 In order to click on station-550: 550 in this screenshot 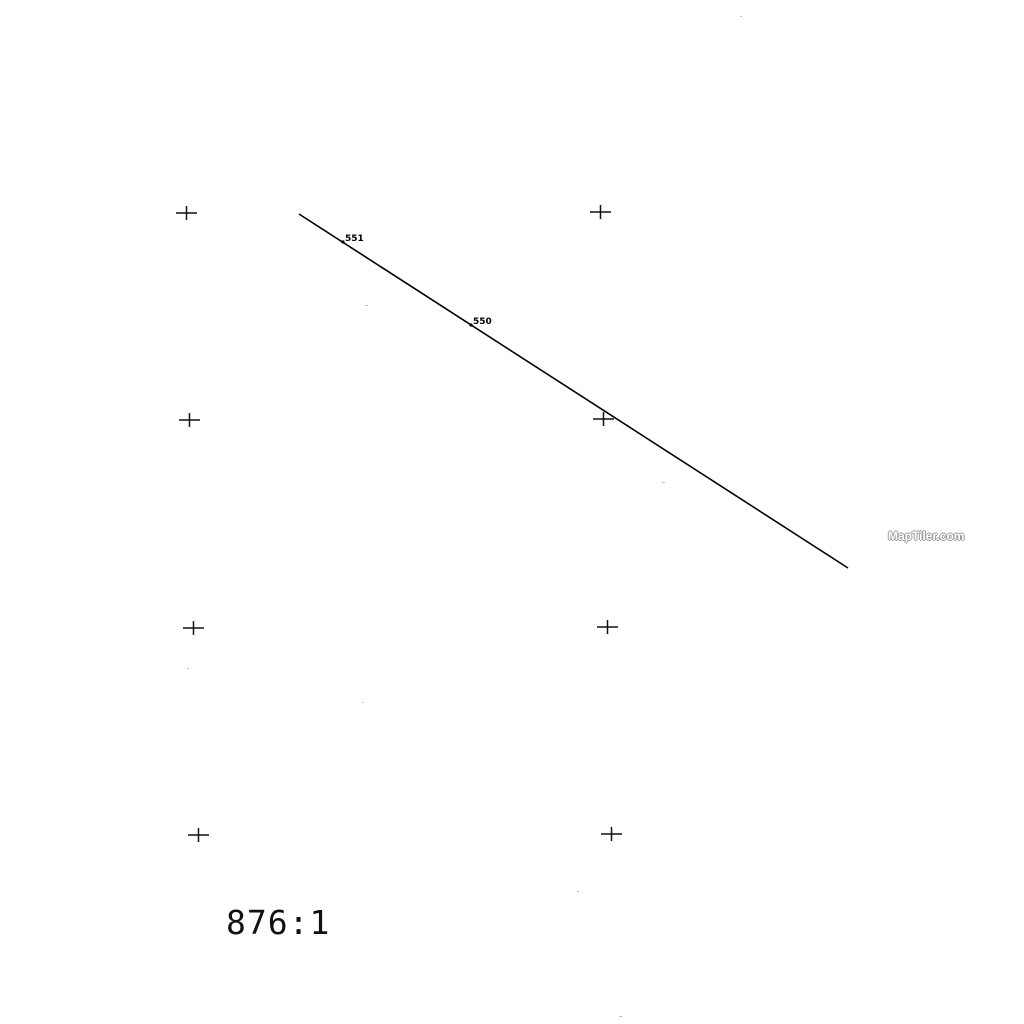, I will do `click(480, 322)`.